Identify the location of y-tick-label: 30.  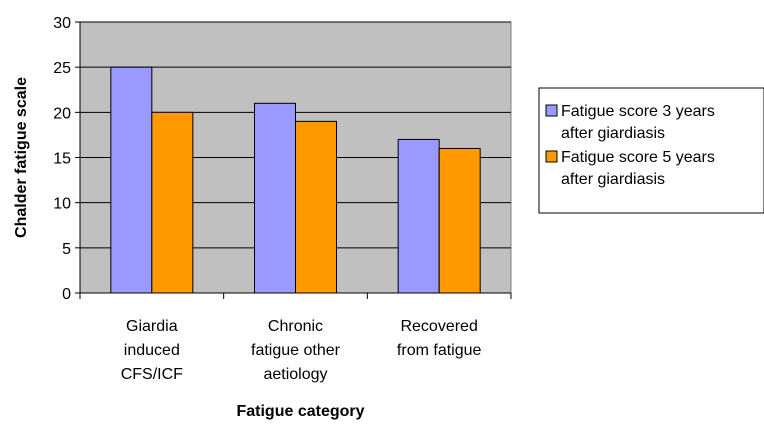
(62, 23).